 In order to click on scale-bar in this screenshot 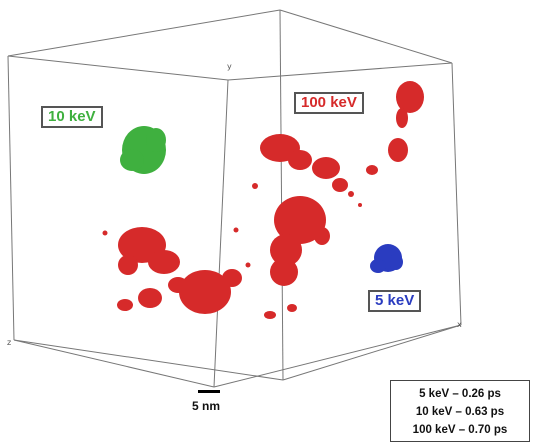, I will do `click(209, 391)`.